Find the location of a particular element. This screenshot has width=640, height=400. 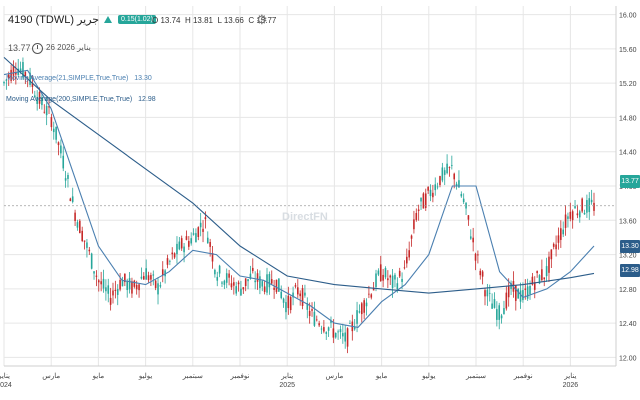

change-up-icon is located at coordinates (108, 19).